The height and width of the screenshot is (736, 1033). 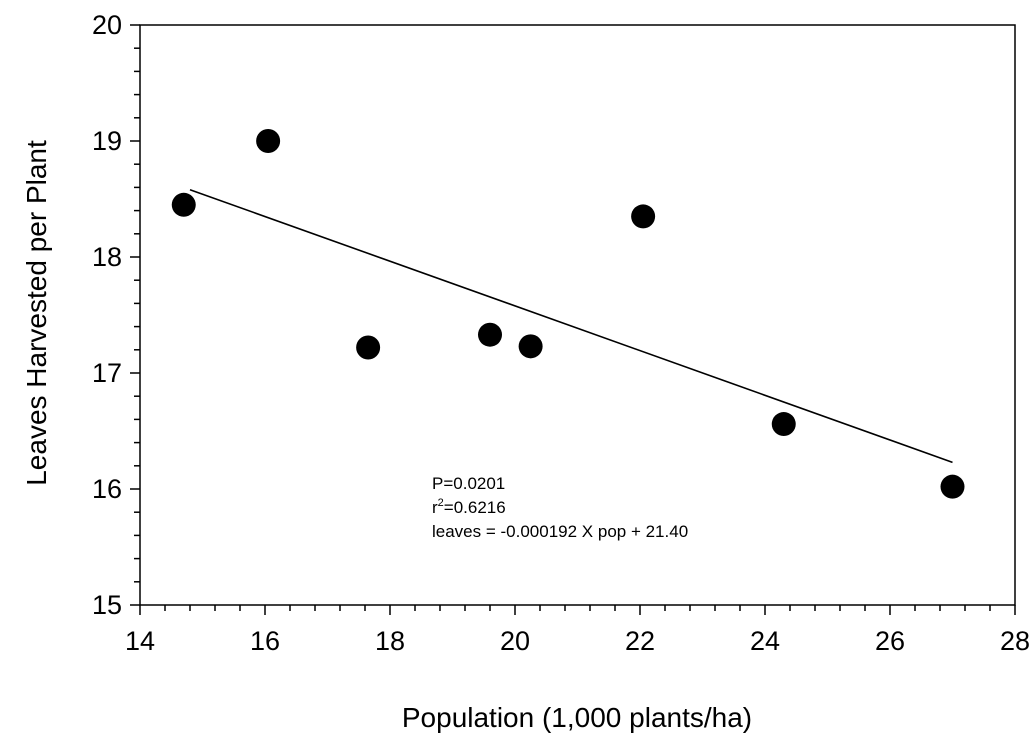 I want to click on r-squared-value: =0.6216, so click(x=475, y=507).